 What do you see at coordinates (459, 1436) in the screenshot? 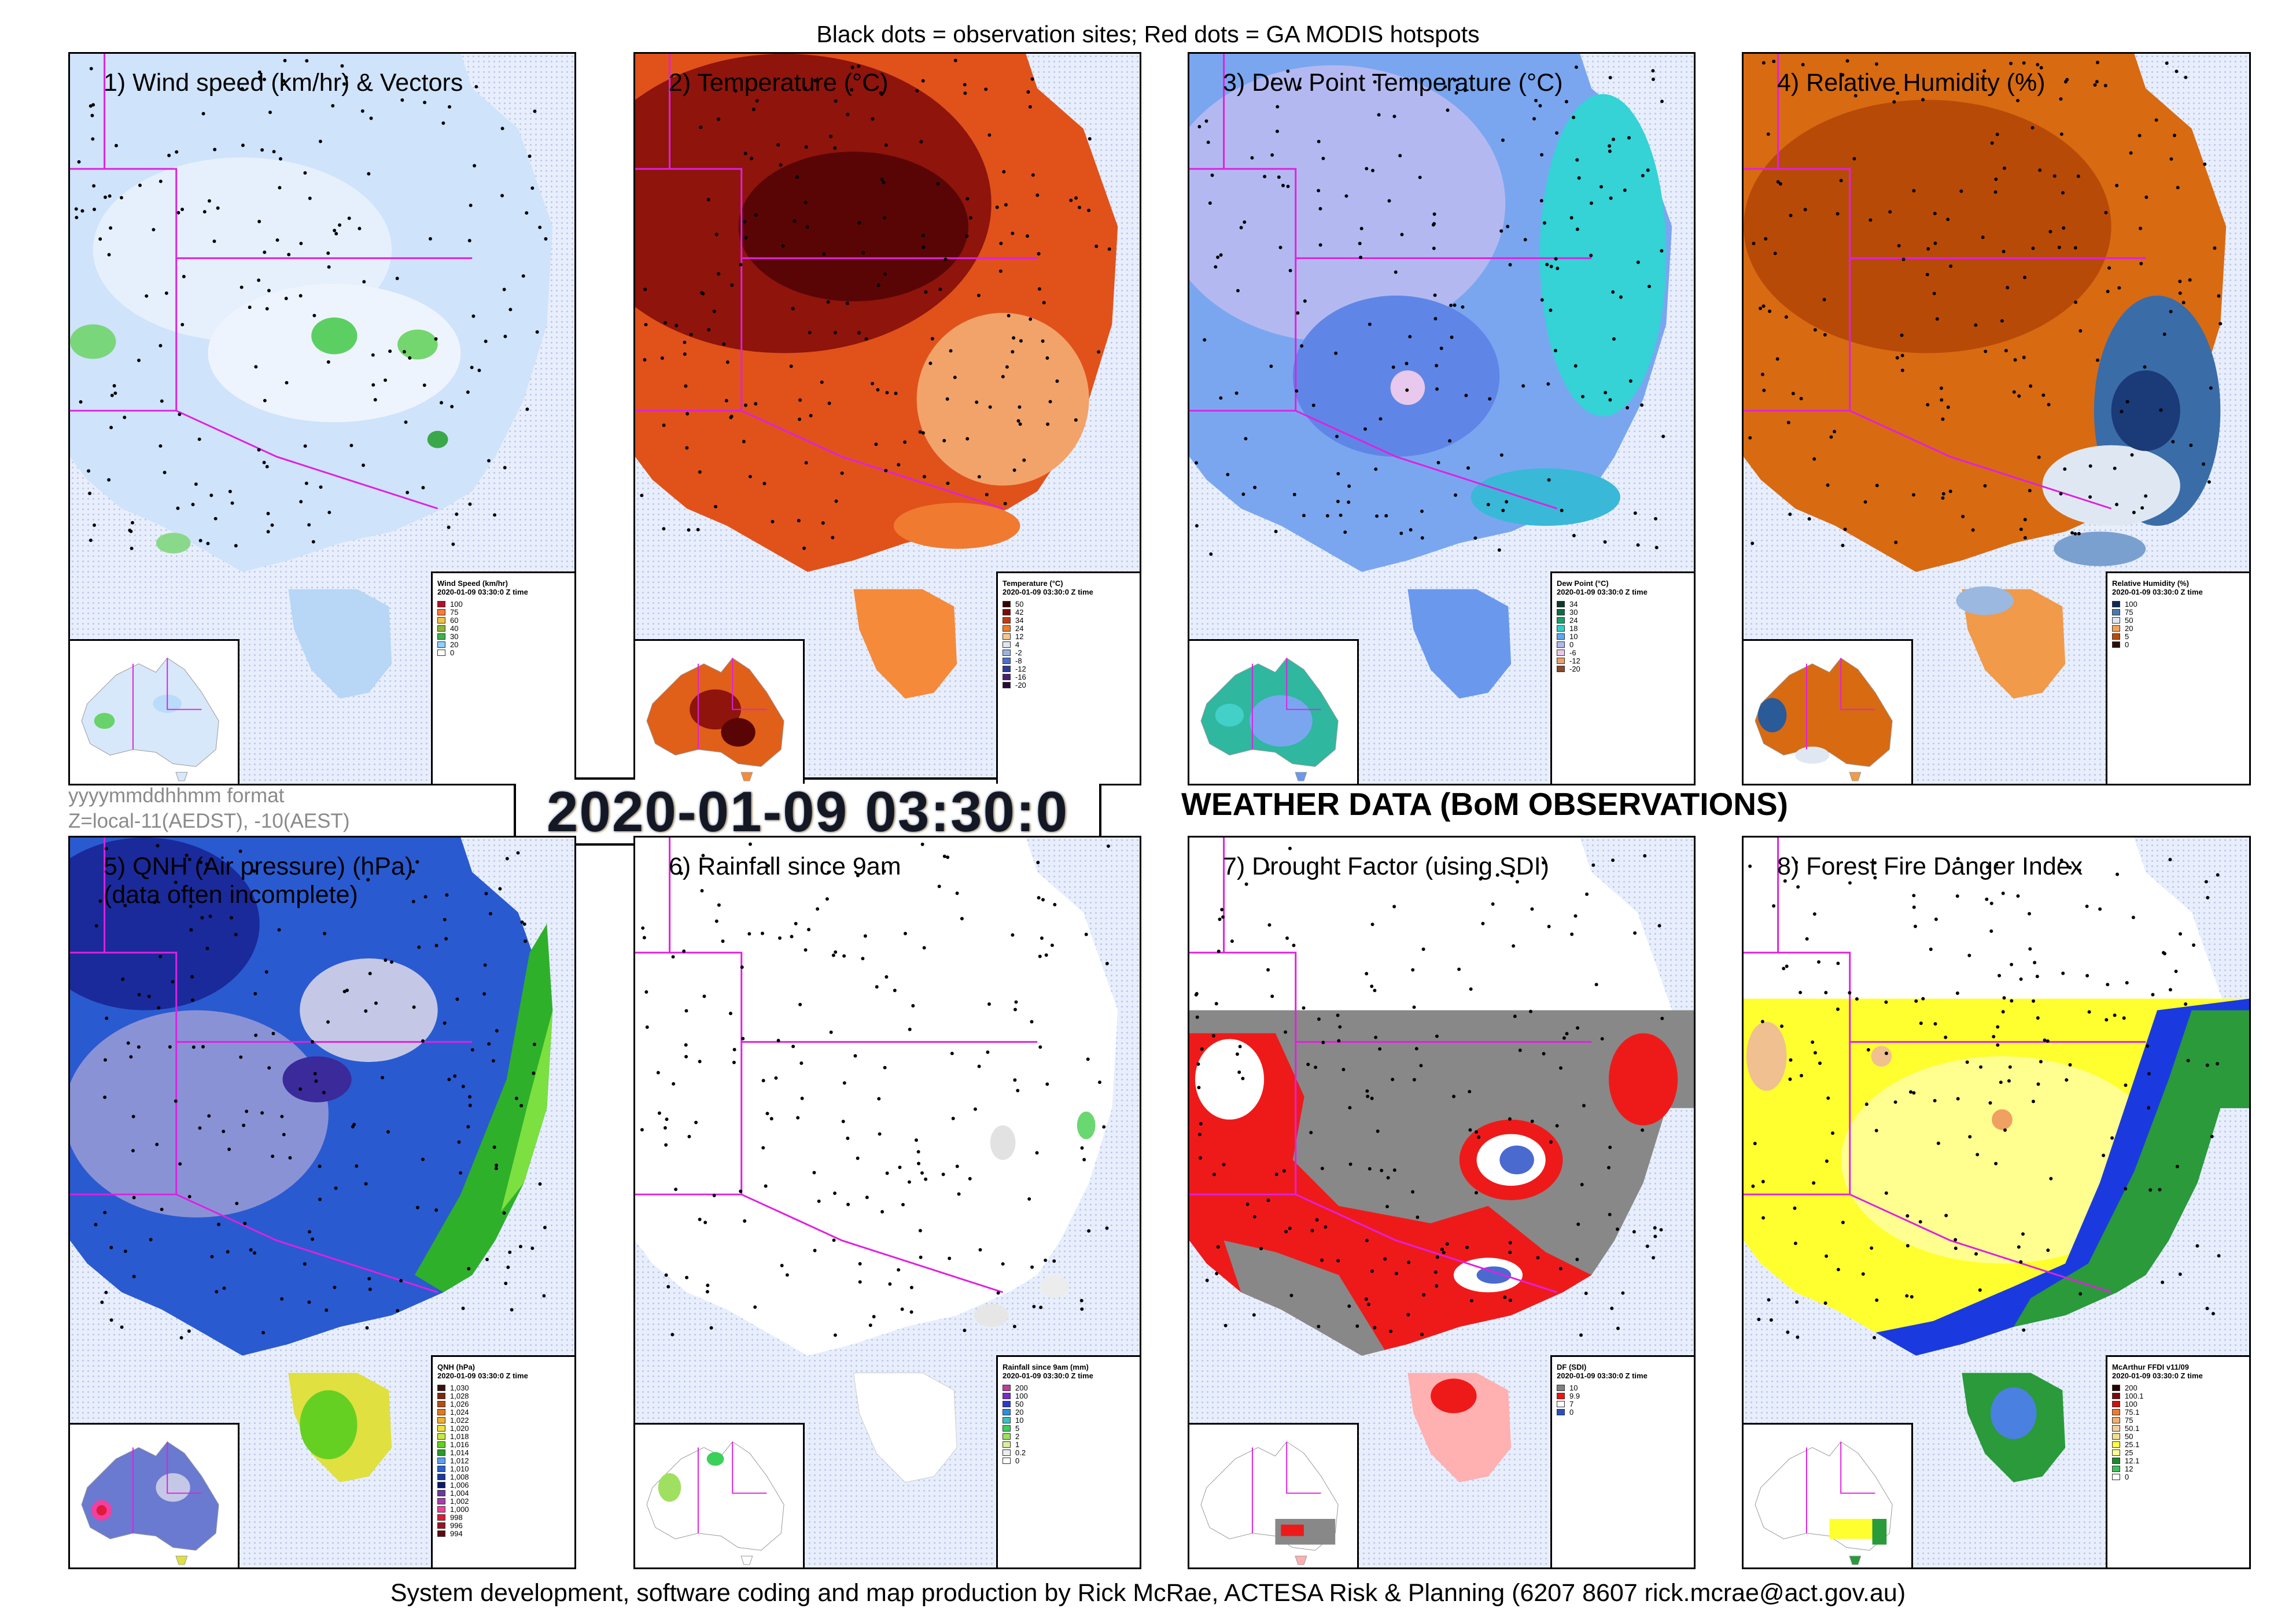
I see `legend-label: 1,018` at bounding box center [459, 1436].